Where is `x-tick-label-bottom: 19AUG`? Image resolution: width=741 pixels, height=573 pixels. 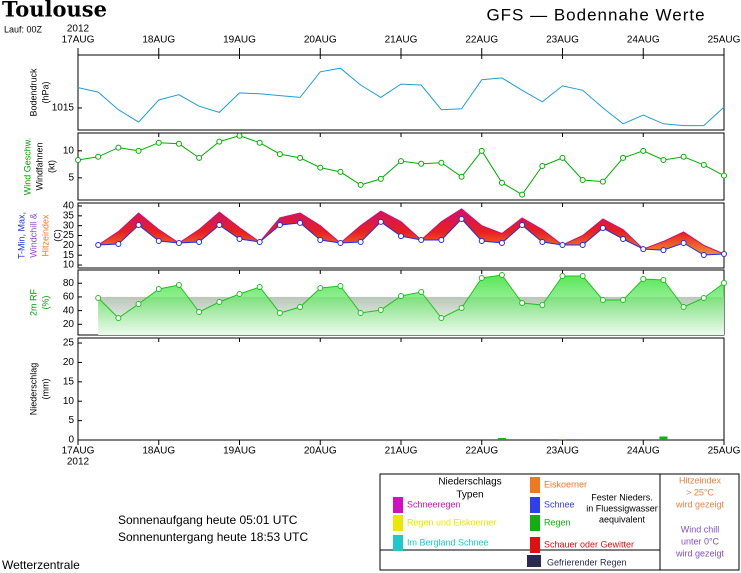 x-tick-label-bottom: 19AUG is located at coordinates (239, 451).